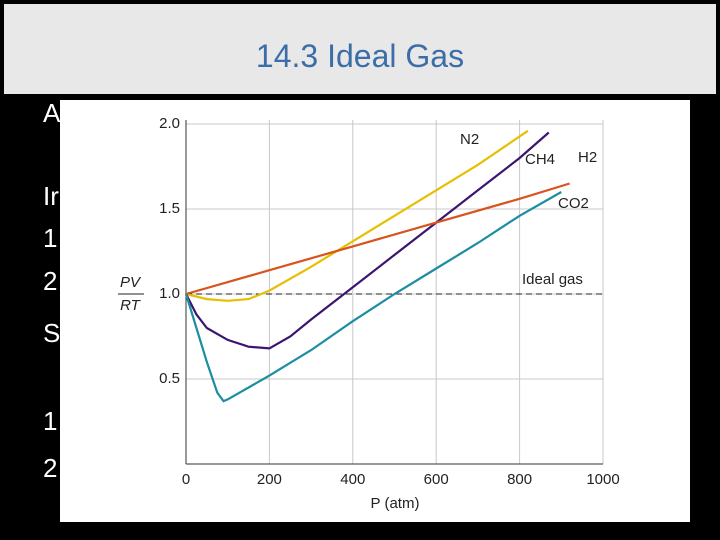 The width and height of the screenshot is (720, 540). I want to click on y-tick-label: 0.5, so click(169, 378).